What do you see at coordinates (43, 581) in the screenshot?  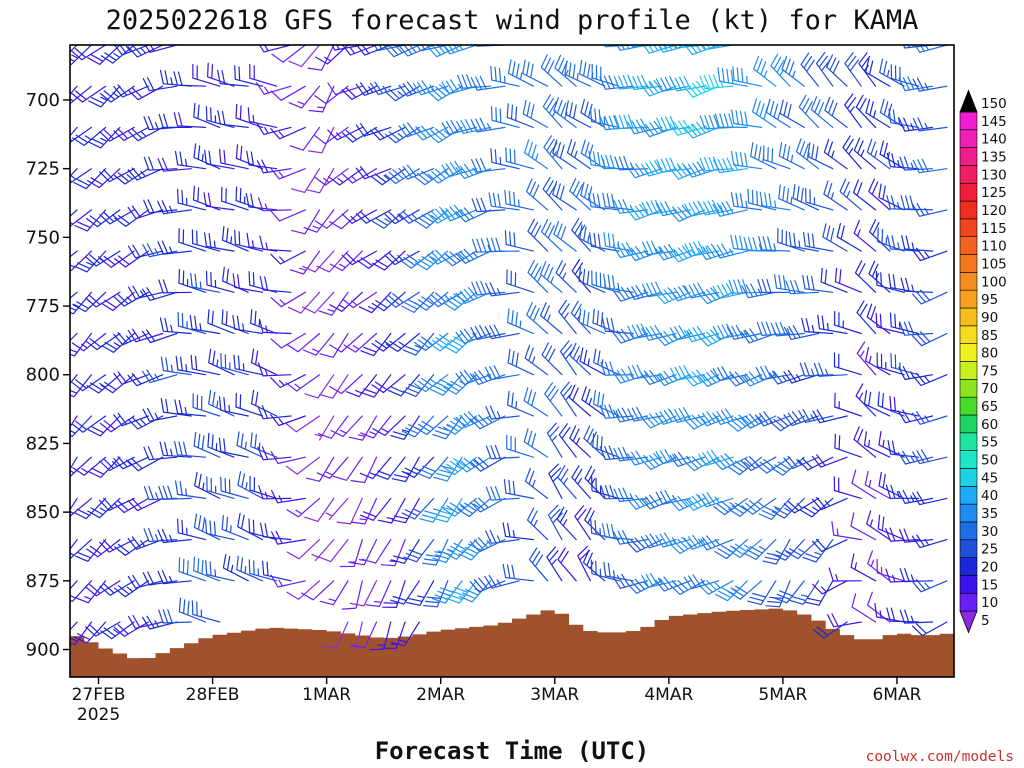 I see `y-tick-label: 875` at bounding box center [43, 581].